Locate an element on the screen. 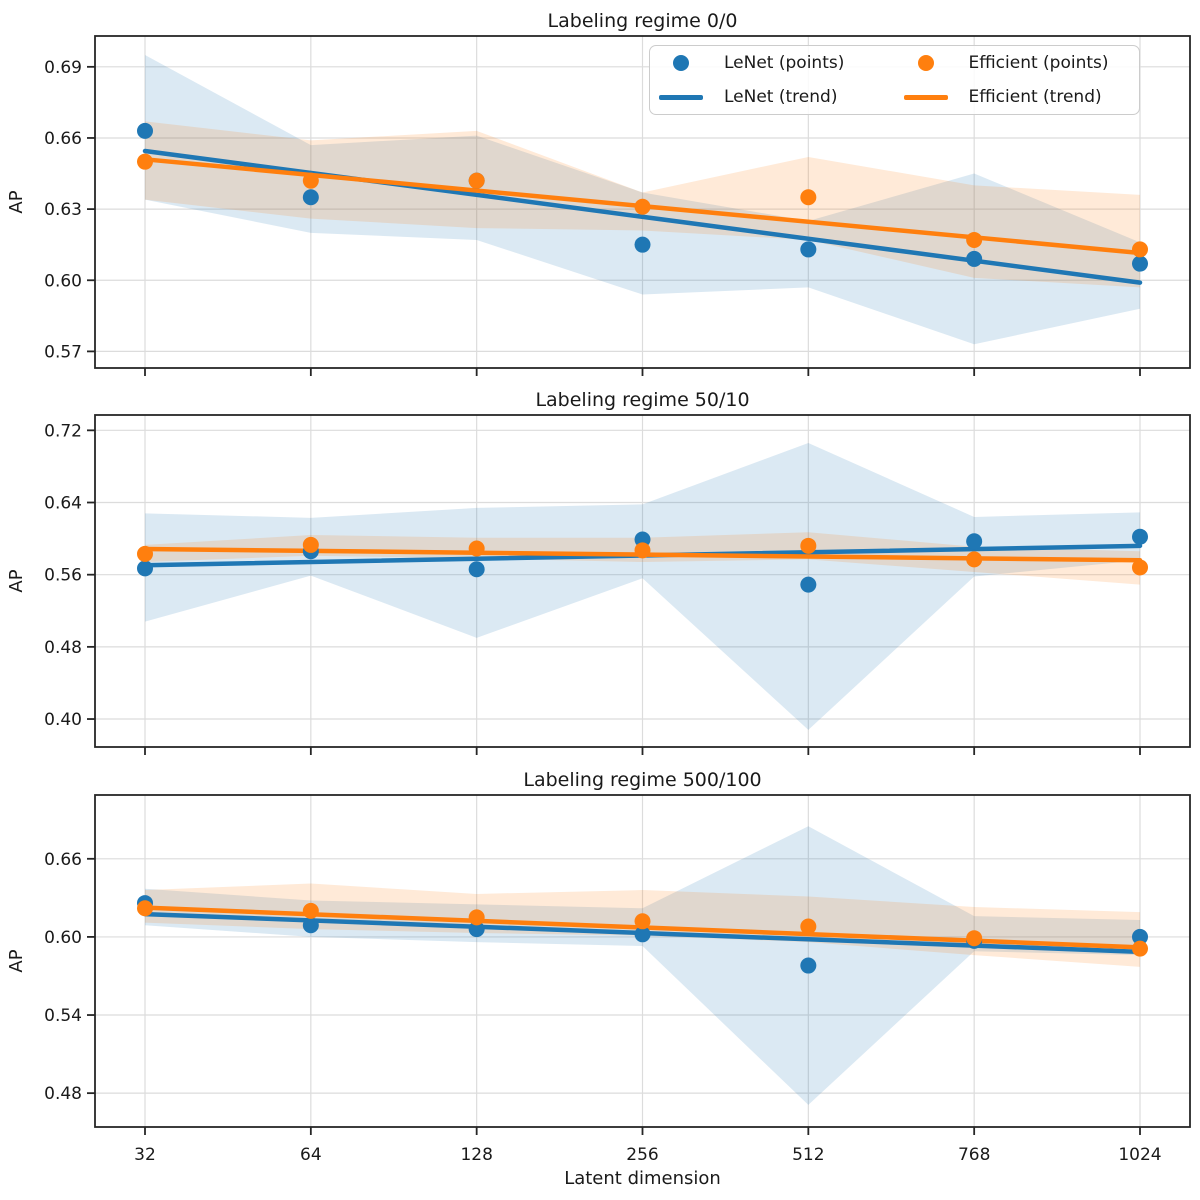  efficient-band- is located at coordinates (642, 558).